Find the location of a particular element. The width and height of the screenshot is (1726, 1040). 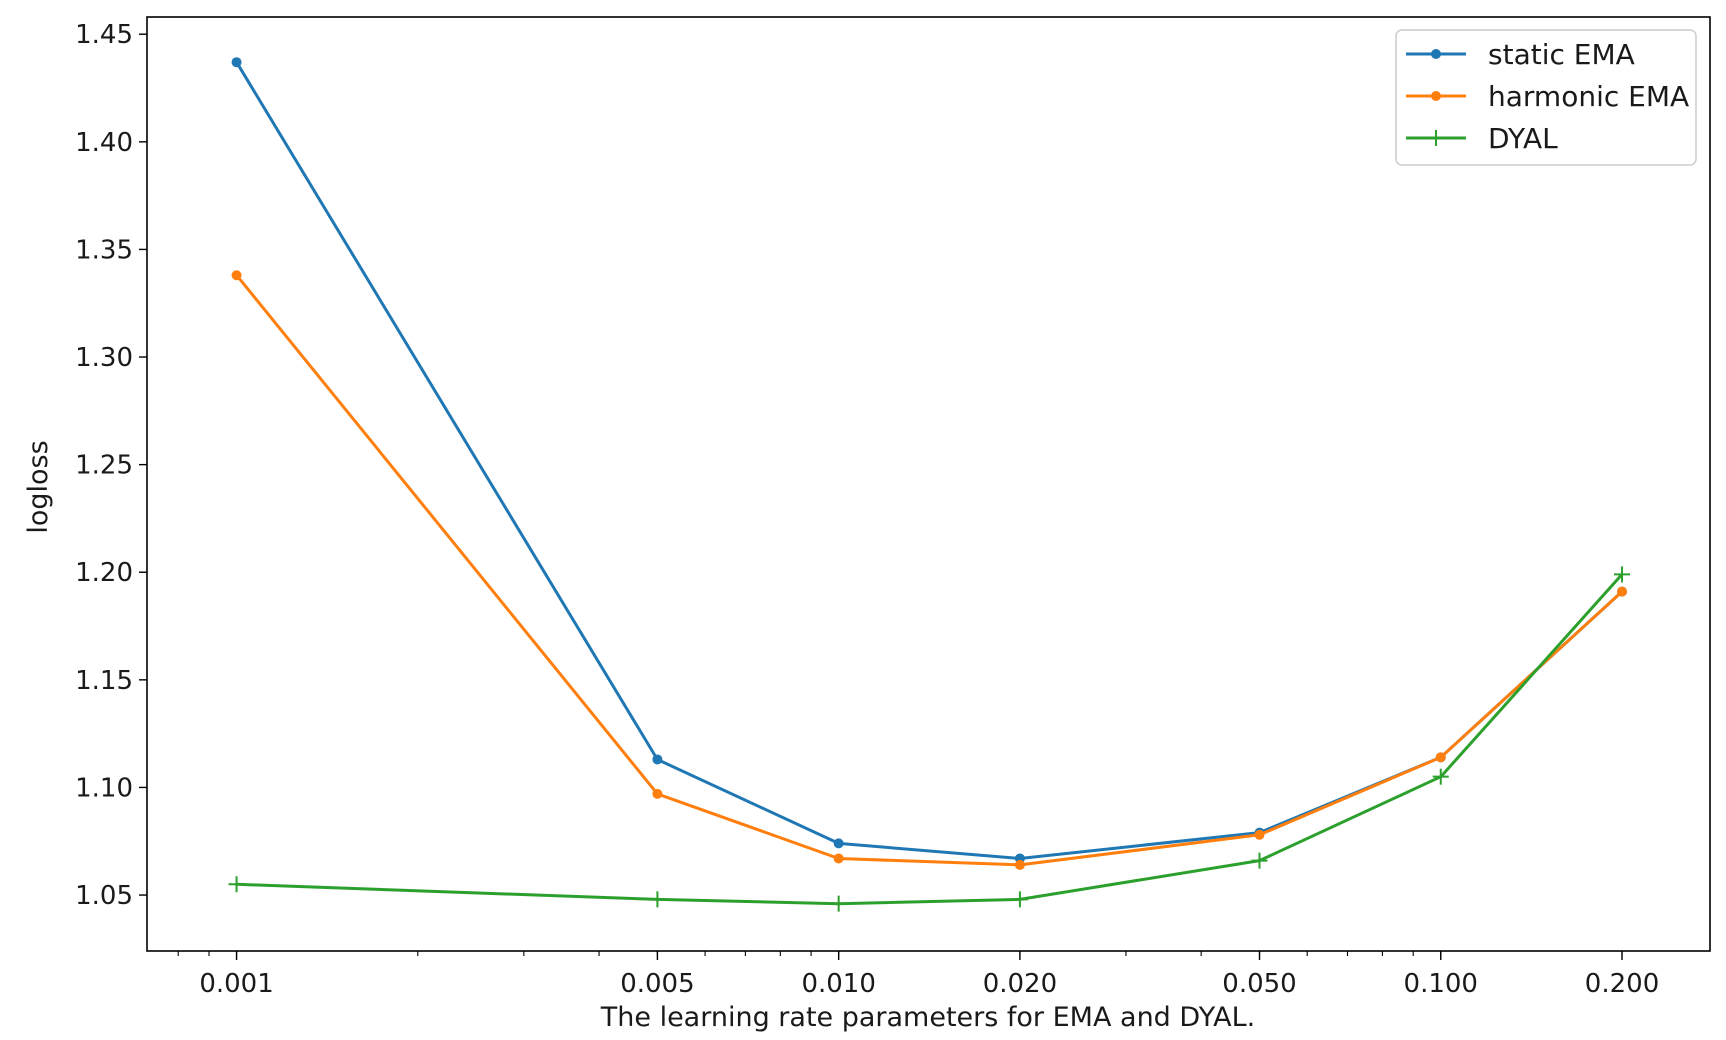

y-tick-label: 1.40 is located at coordinates (104, 143).